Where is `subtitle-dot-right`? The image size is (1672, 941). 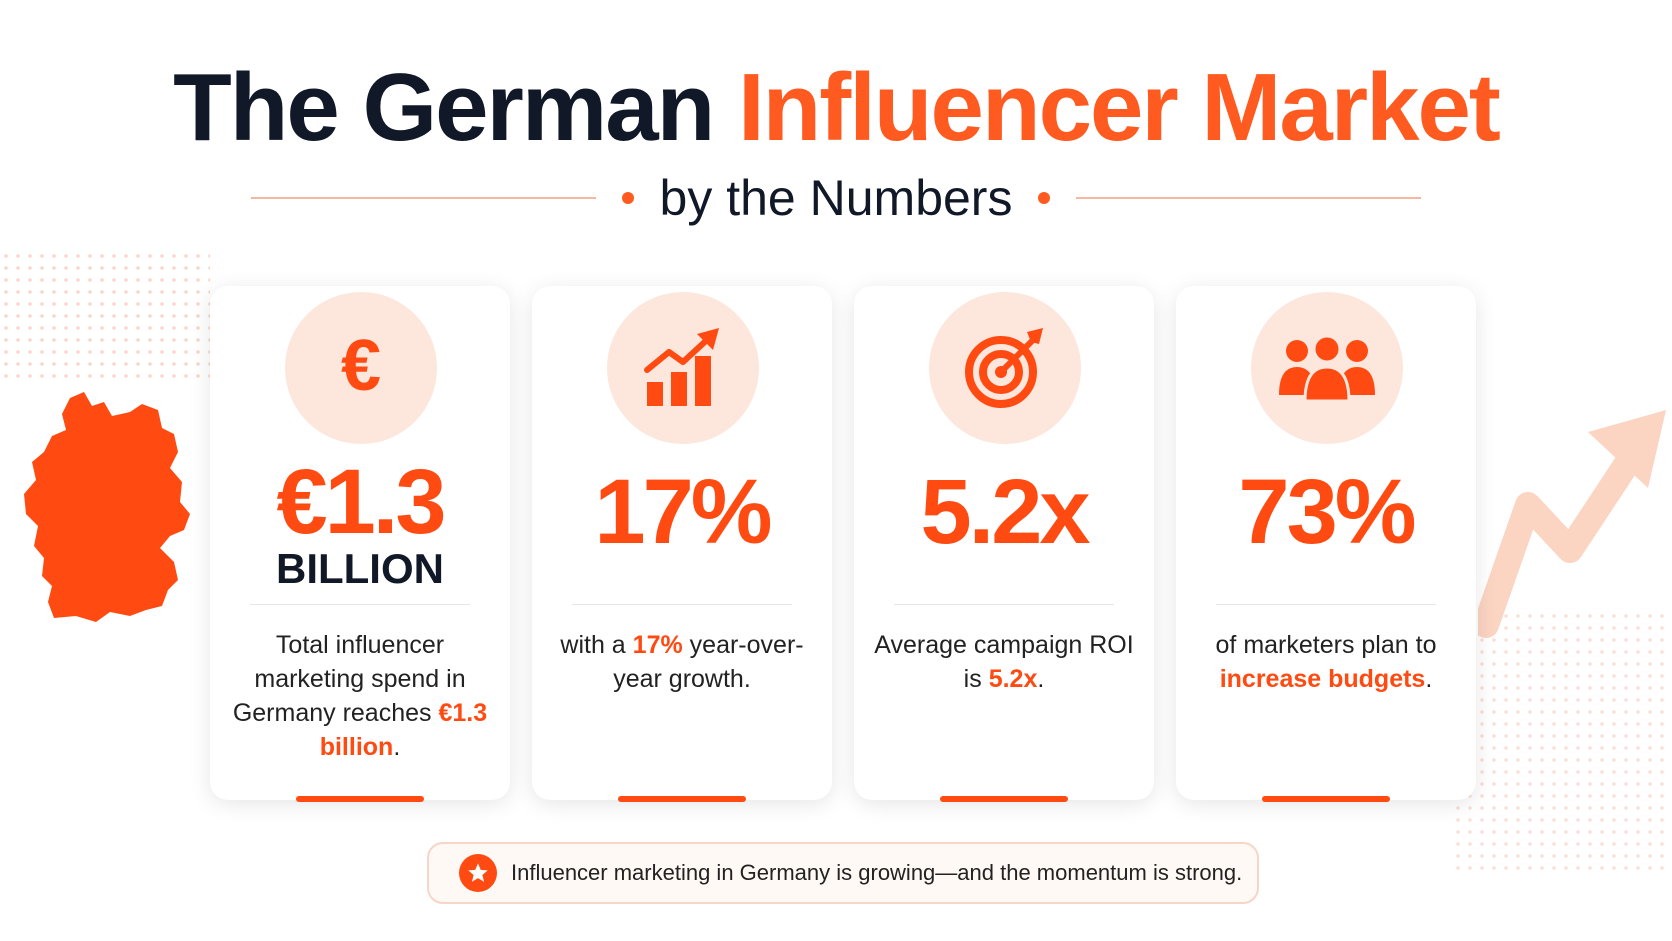 subtitle-dot-right is located at coordinates (1044, 198).